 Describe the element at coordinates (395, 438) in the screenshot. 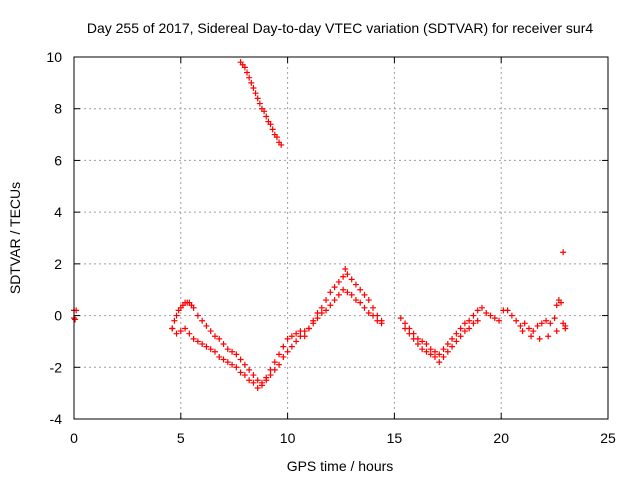

I see `x-tick-label: 15` at that location.